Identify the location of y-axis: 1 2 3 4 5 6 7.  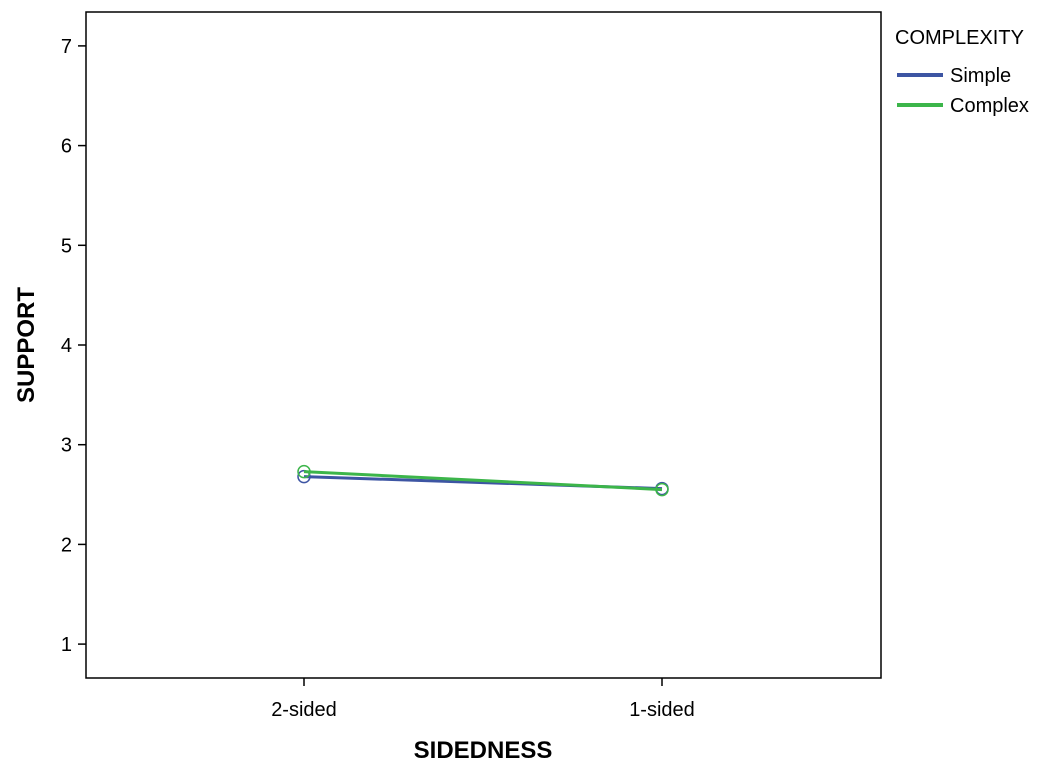
(73, 346).